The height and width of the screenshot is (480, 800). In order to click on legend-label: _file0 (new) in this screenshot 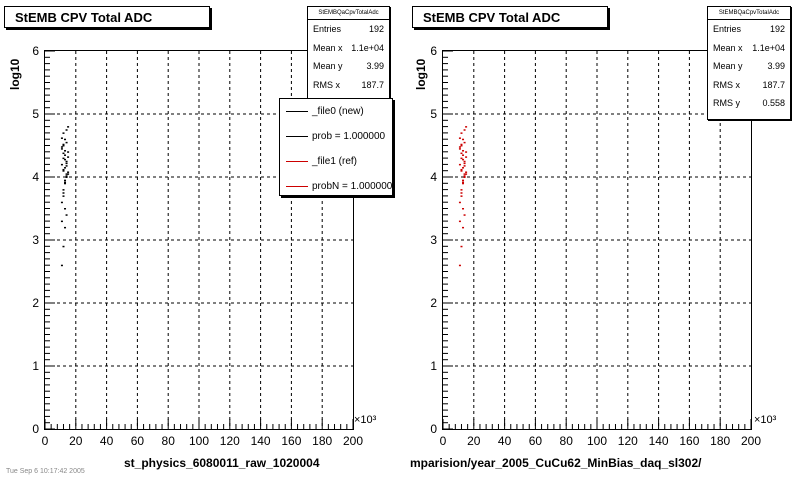, I will do `click(338, 111)`.